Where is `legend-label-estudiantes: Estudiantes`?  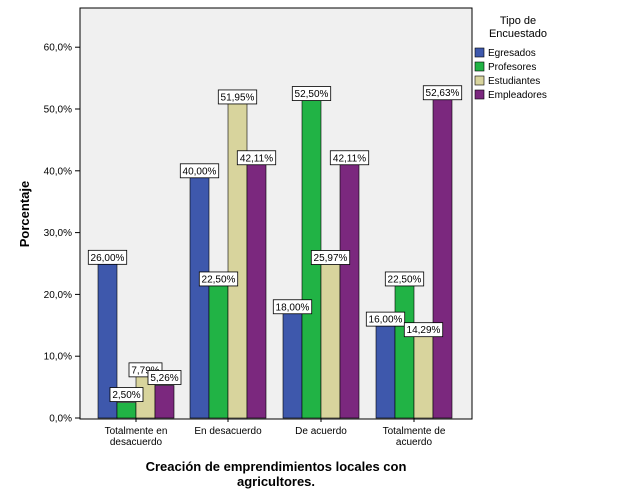 legend-label-estudiantes: Estudiantes is located at coordinates (514, 81).